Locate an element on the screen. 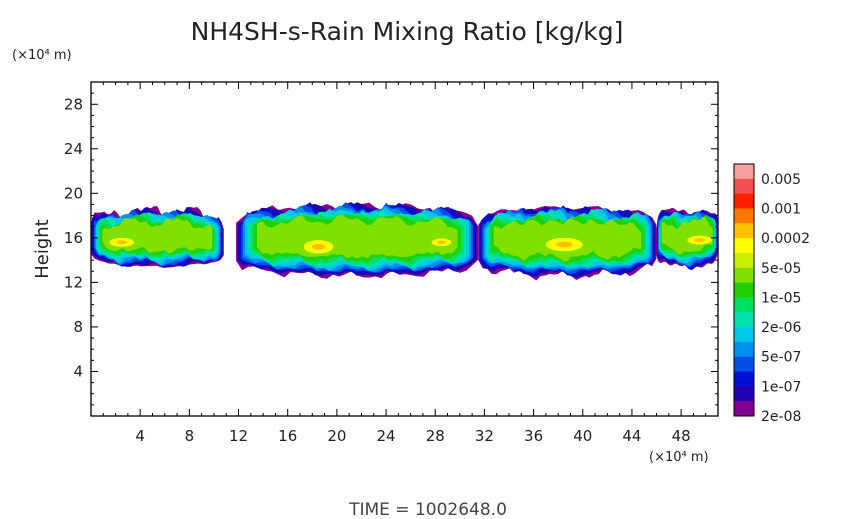 This screenshot has height=519, width=854. x-axis-units: (×10⁴ m) is located at coordinates (679, 457).